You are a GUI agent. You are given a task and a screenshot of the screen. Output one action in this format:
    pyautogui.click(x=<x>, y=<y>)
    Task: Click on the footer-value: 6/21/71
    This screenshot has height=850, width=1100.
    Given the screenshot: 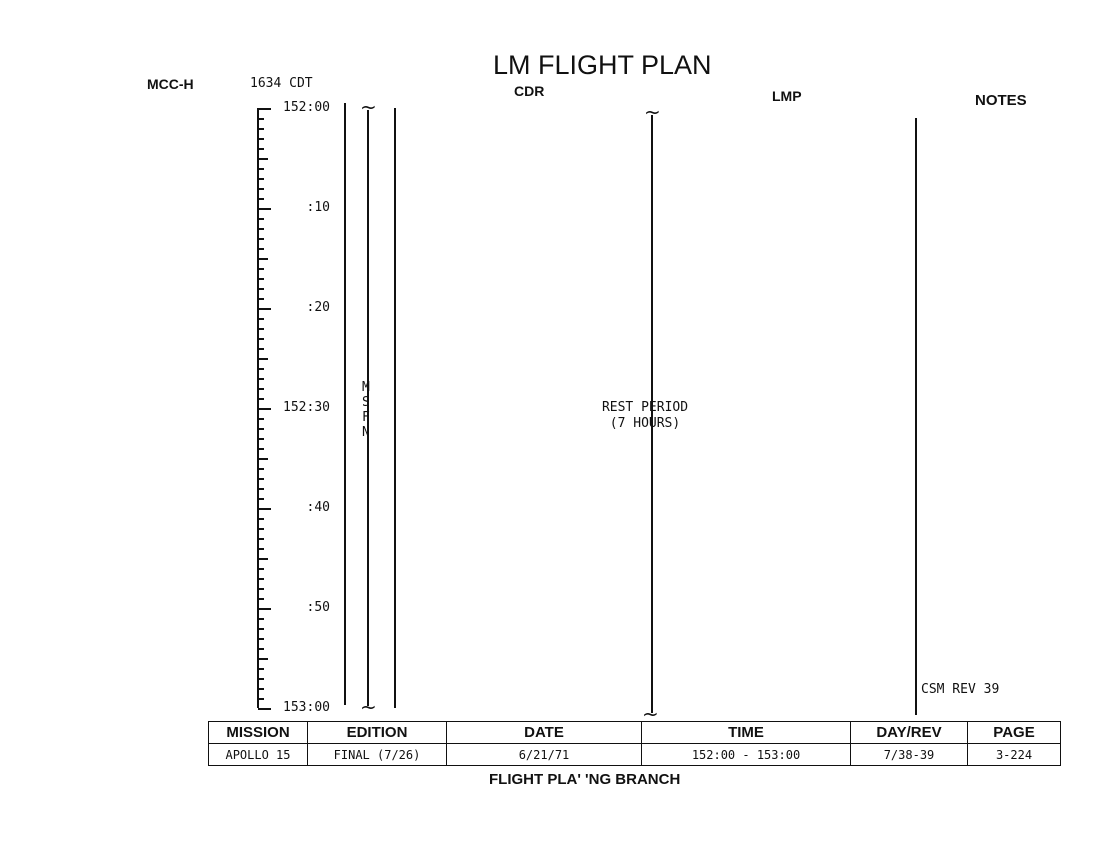 What is the action you would take?
    pyautogui.click(x=544, y=754)
    